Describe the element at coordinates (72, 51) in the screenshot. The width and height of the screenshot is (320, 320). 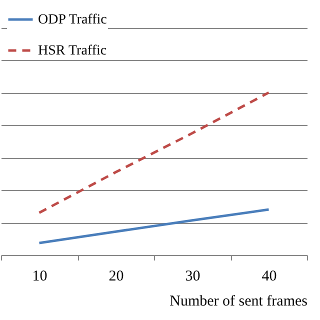
I see `legend-label: HSR Traffic` at that location.